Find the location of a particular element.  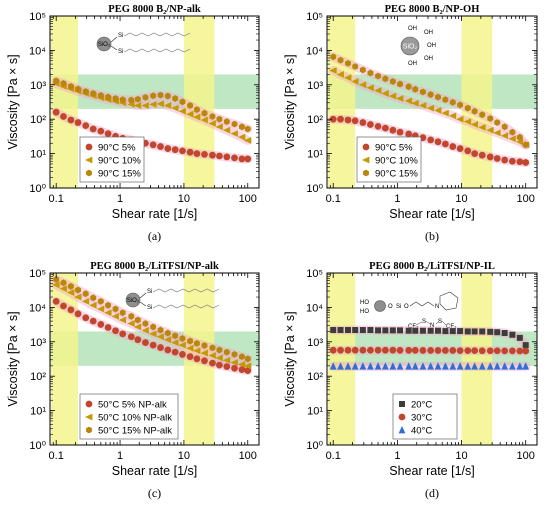

series-group is located at coordinates (152, 120).